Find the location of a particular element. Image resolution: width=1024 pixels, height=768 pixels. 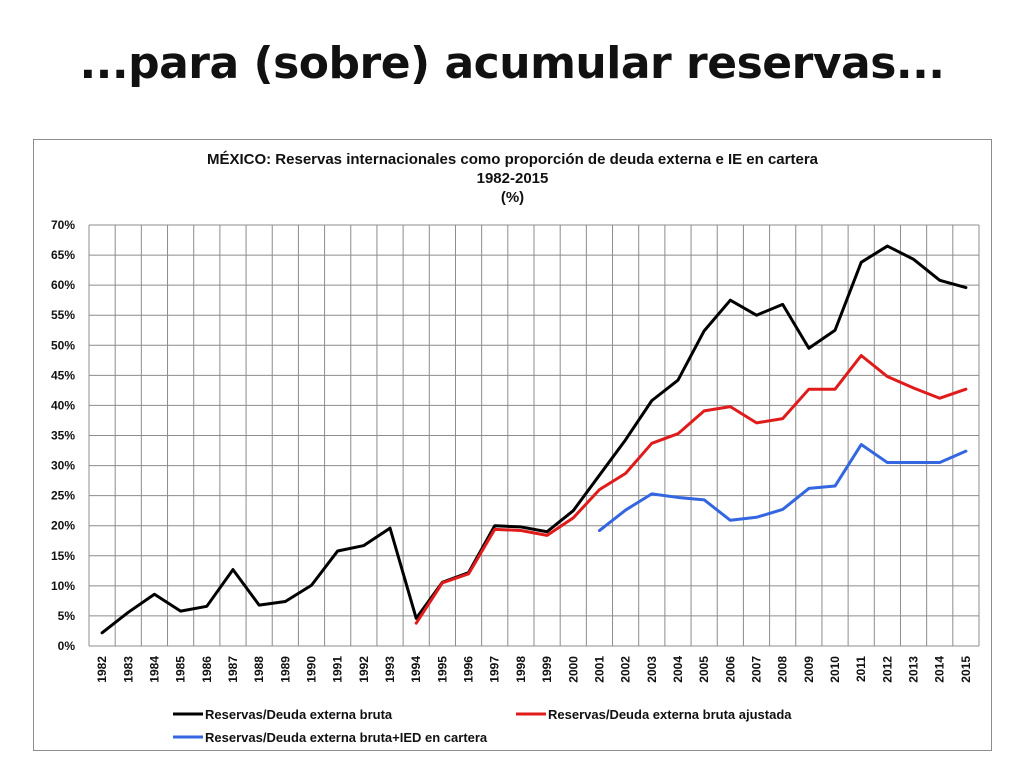

x-tick-label: 2004 is located at coordinates (678, 669).